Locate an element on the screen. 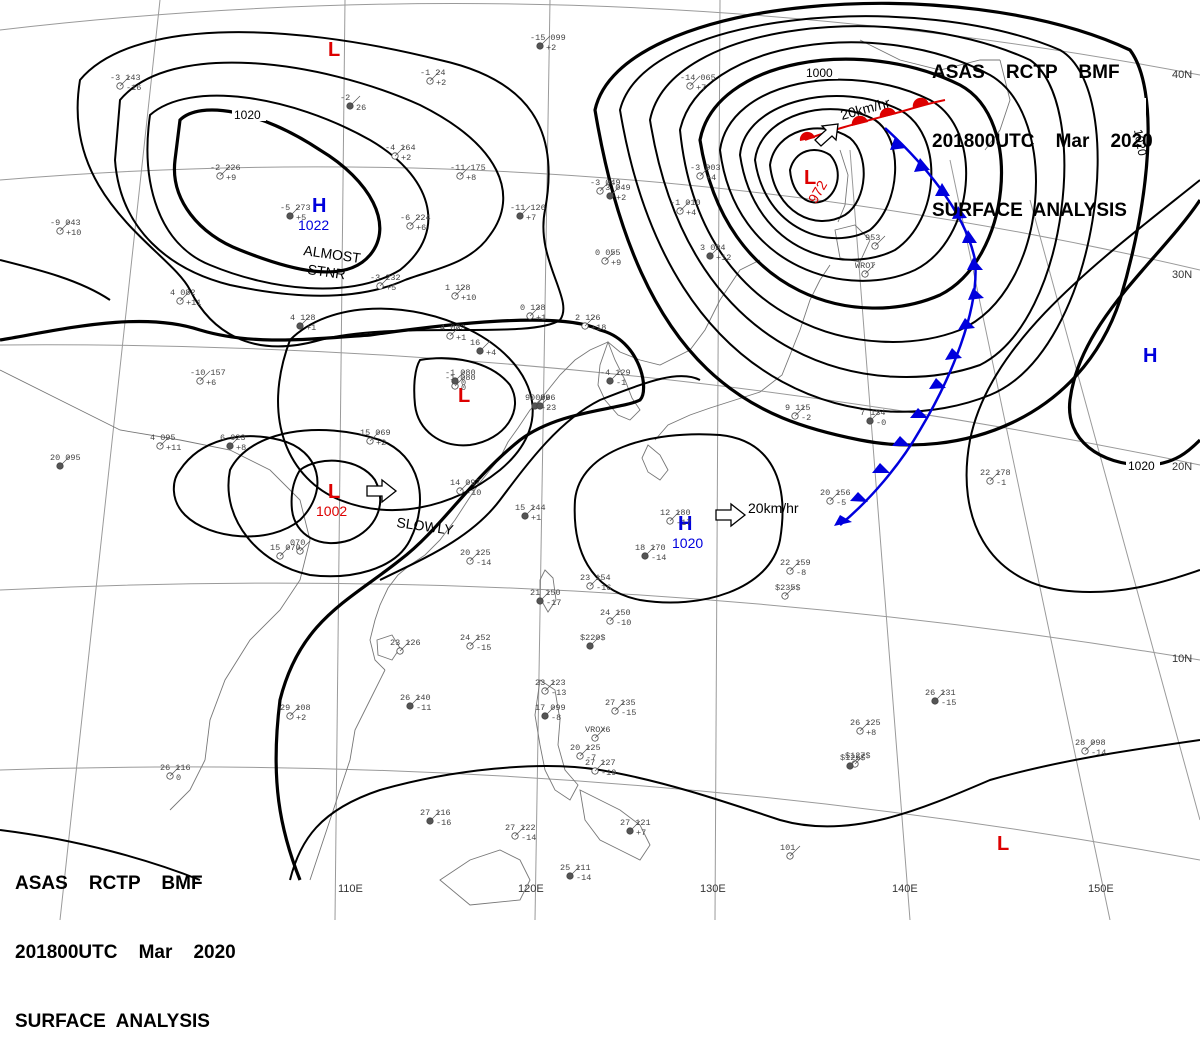  station-reading: 953 is located at coordinates (872, 238).